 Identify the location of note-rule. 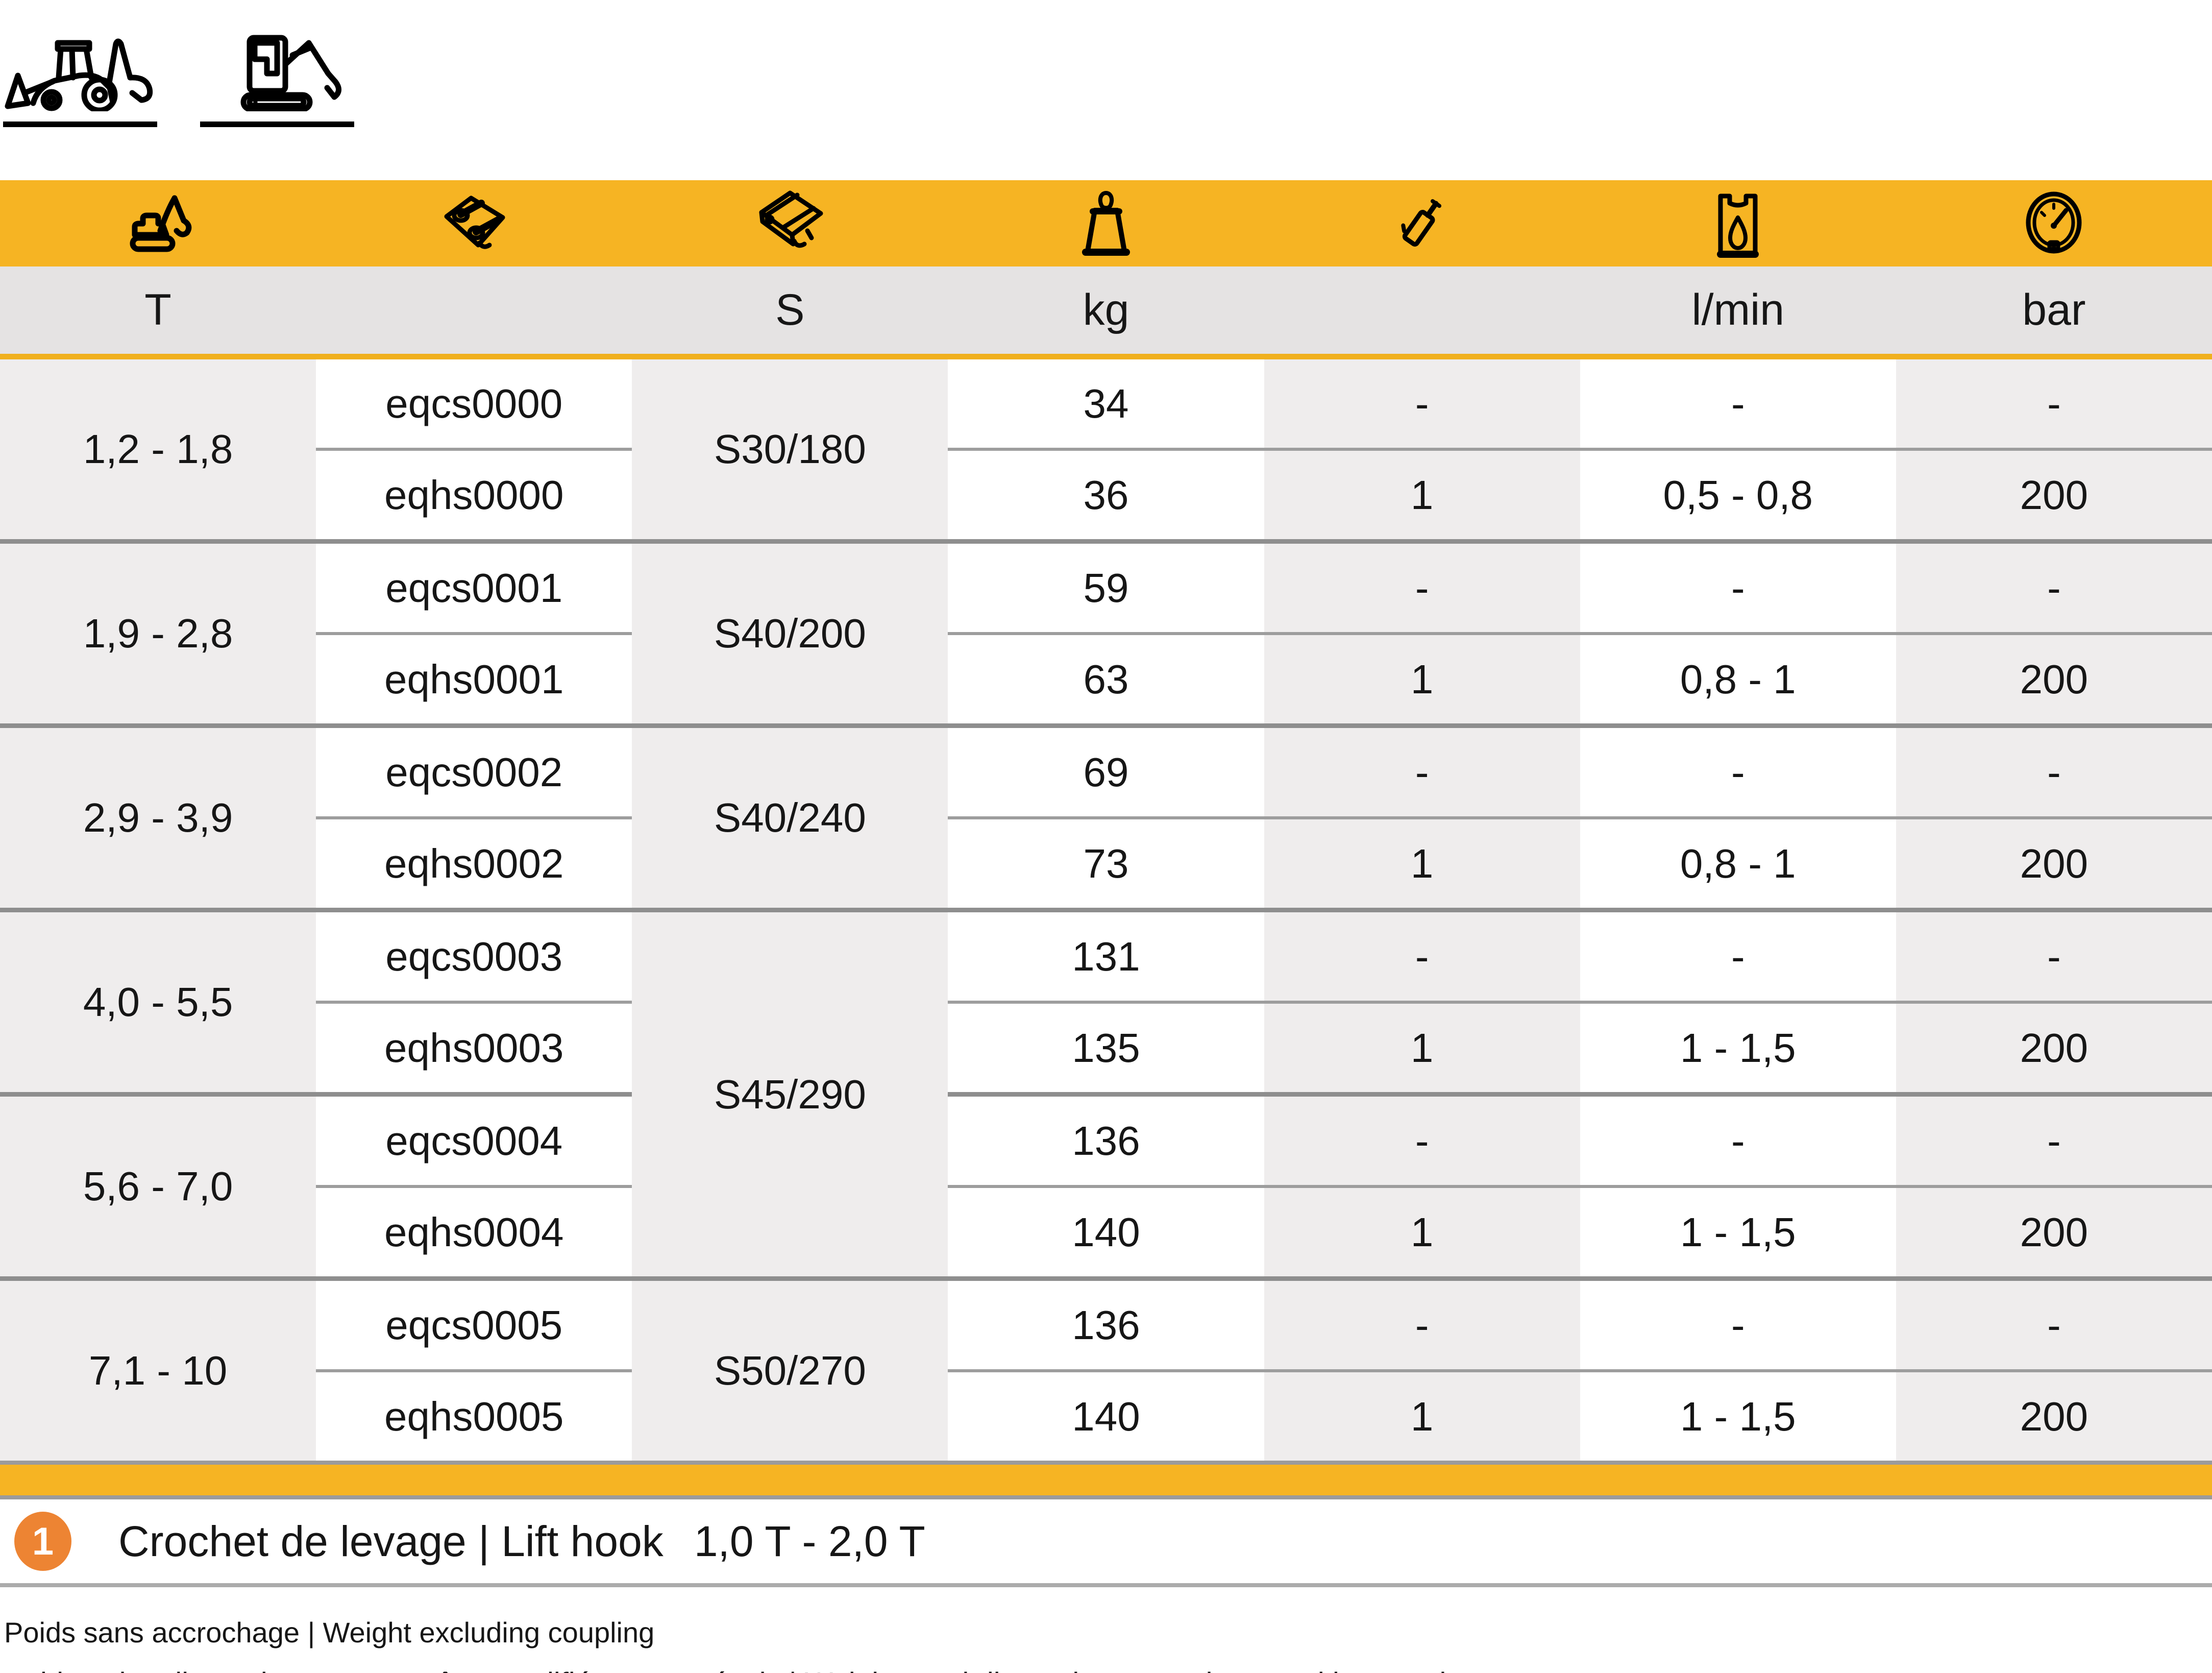
(1106, 1585).